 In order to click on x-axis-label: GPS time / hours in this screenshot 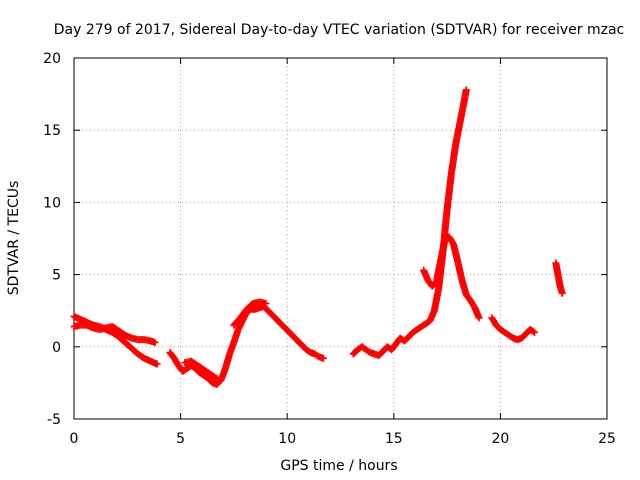, I will do `click(338, 466)`.